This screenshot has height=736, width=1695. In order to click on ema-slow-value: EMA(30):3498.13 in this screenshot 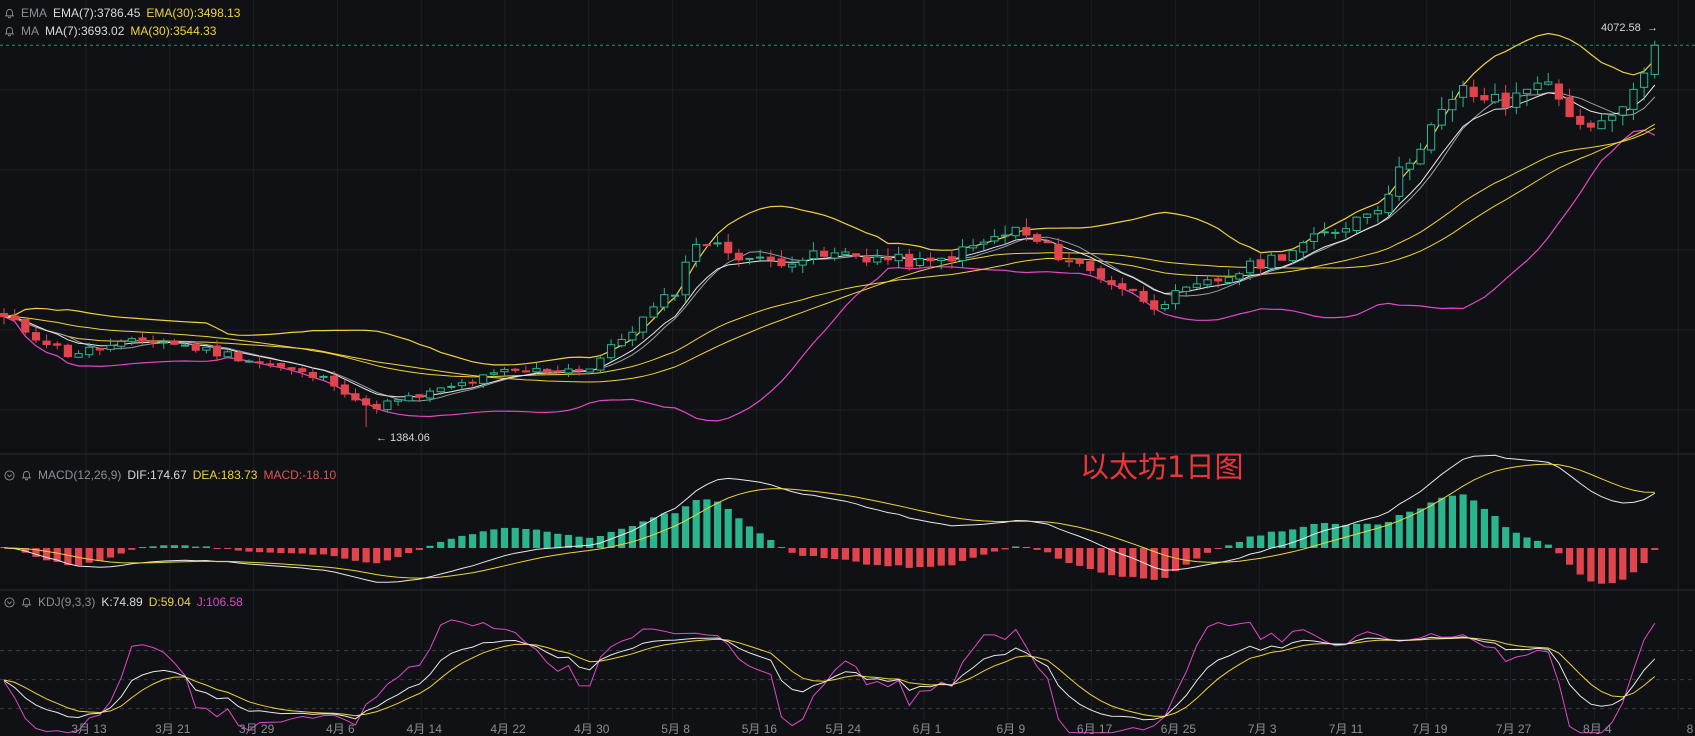, I will do `click(193, 13)`.